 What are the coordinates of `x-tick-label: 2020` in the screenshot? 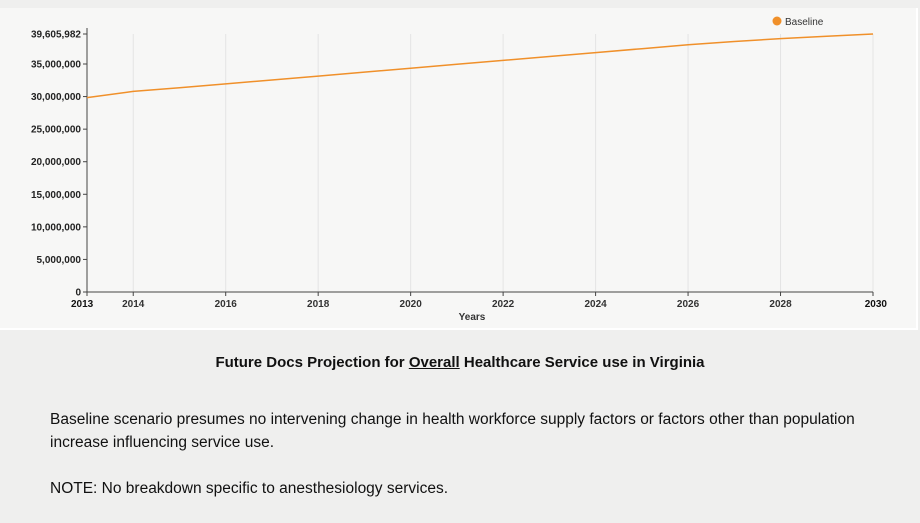 It's located at (411, 304).